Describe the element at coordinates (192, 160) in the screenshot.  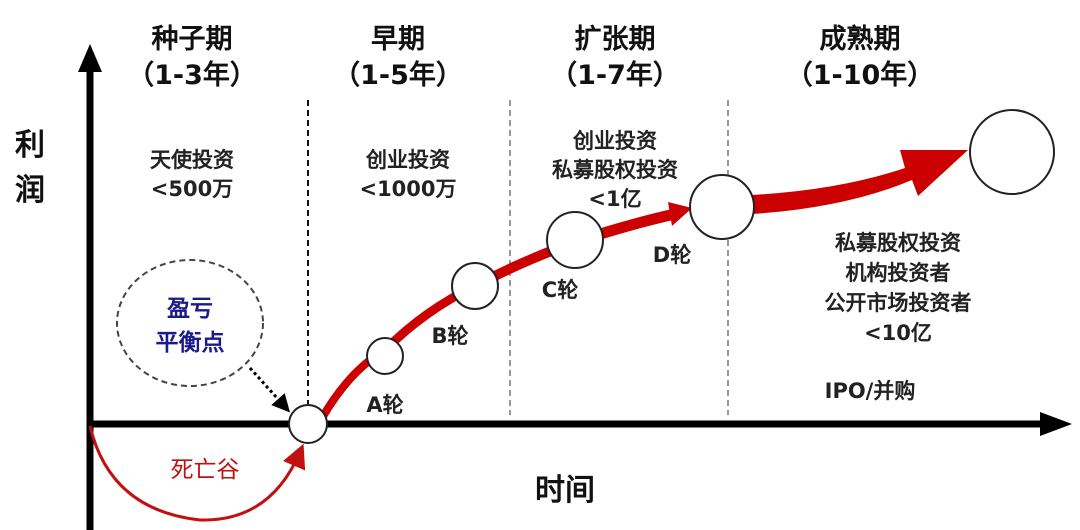
I see `seed-investor: 天使投资` at that location.